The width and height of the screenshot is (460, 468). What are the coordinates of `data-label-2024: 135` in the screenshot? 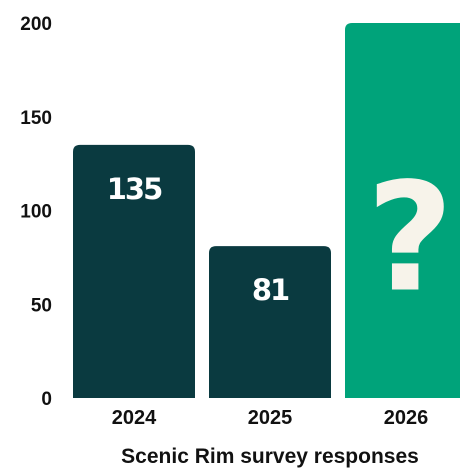 It's located at (134, 189).